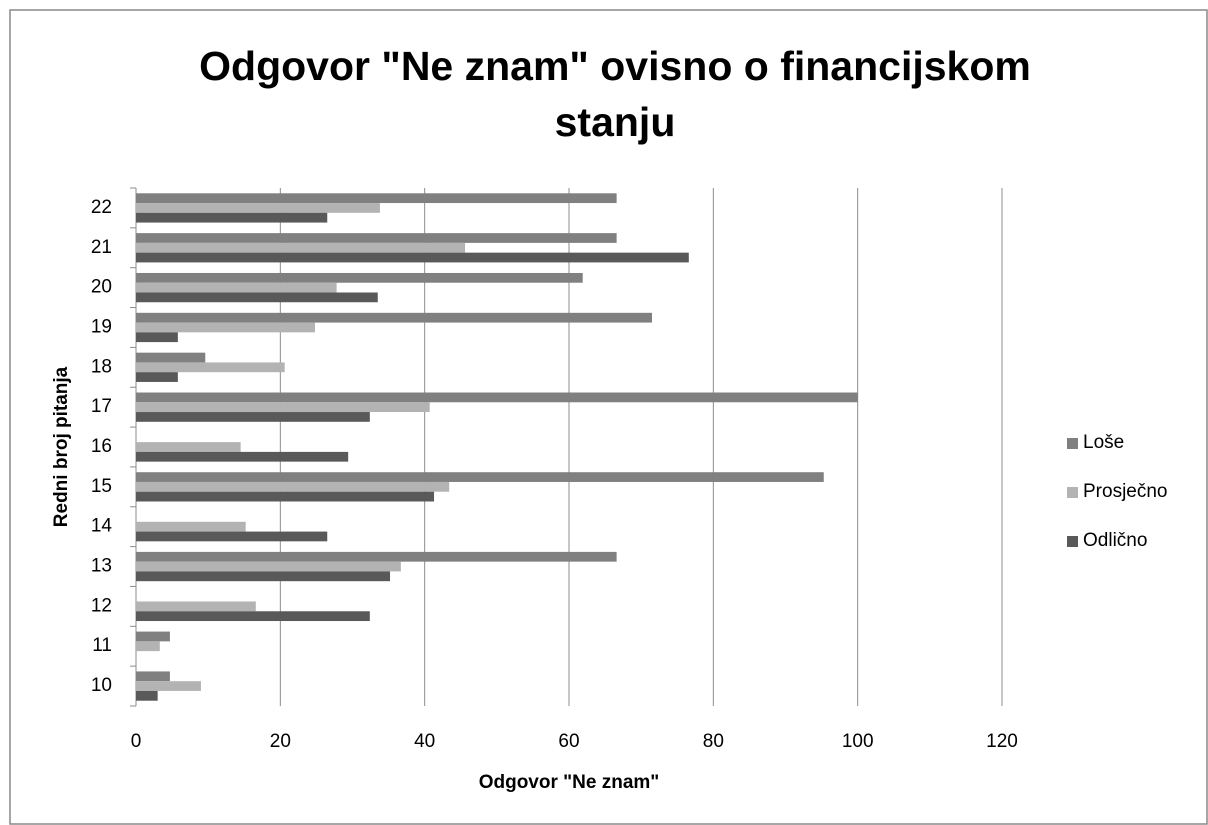 The width and height of the screenshot is (1208, 825). Describe the element at coordinates (101, 685) in the screenshot. I see `y-tick-label: 10` at that location.